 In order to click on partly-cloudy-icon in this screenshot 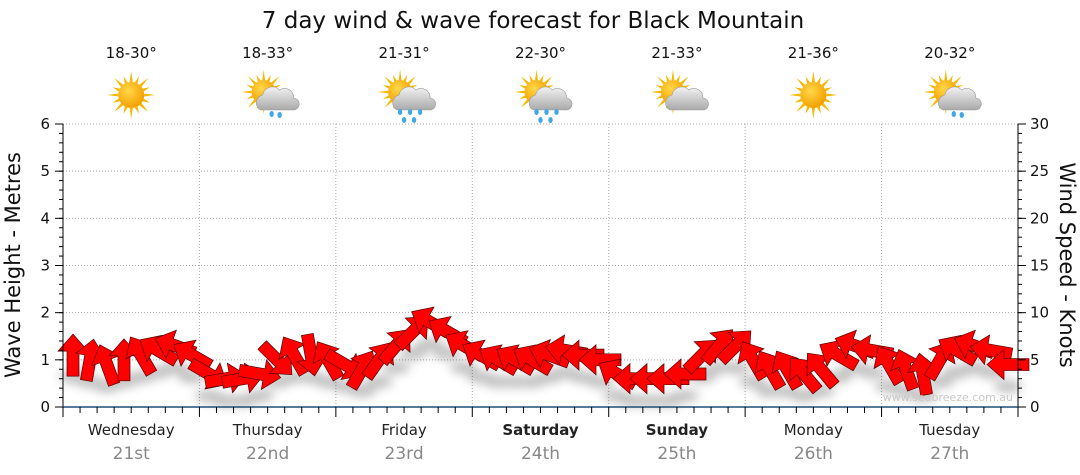, I will do `click(679, 92)`.